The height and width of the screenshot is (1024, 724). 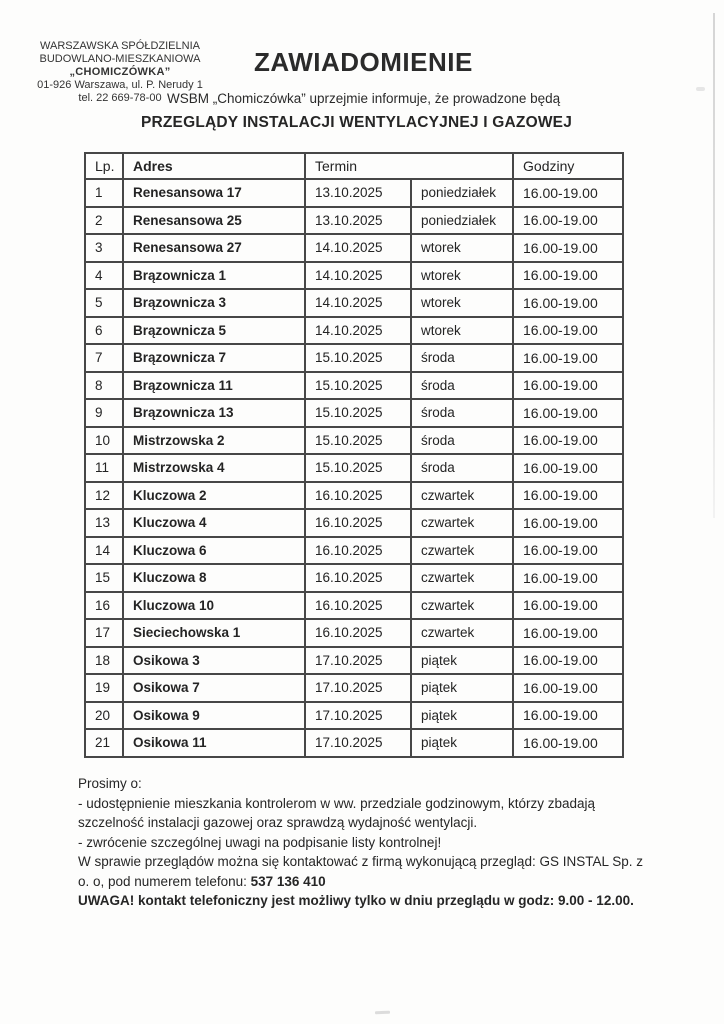 I want to click on header-godziny: Godziny, so click(x=568, y=166).